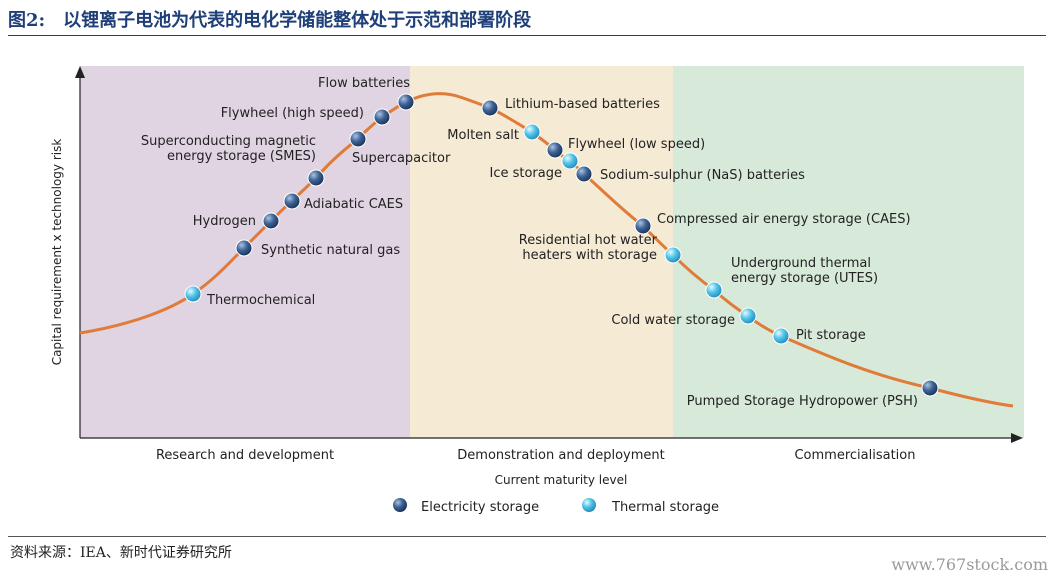 This screenshot has width=1062, height=581. Describe the element at coordinates (582, 104) in the screenshot. I see `technology-label: Lithium-based batteries` at that location.